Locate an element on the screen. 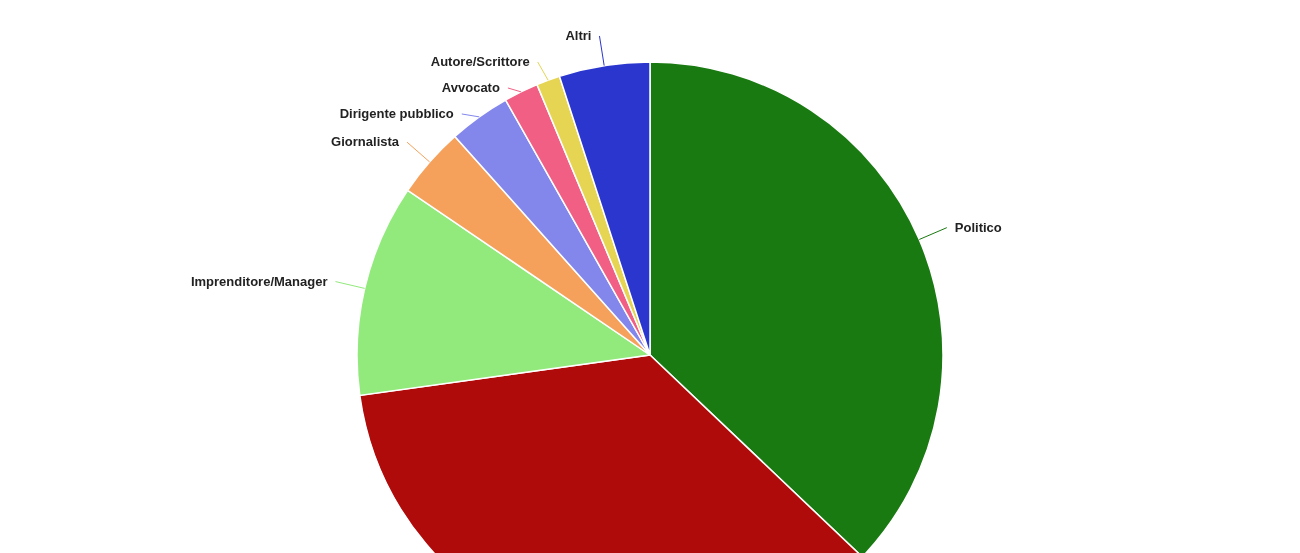  slice-label: Imprenditore/Manager is located at coordinates (259, 281).